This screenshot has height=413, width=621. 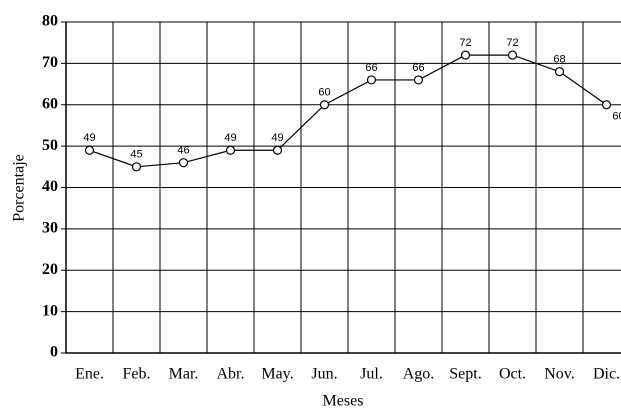 I want to click on x-tick-label: Jun., so click(x=324, y=374).